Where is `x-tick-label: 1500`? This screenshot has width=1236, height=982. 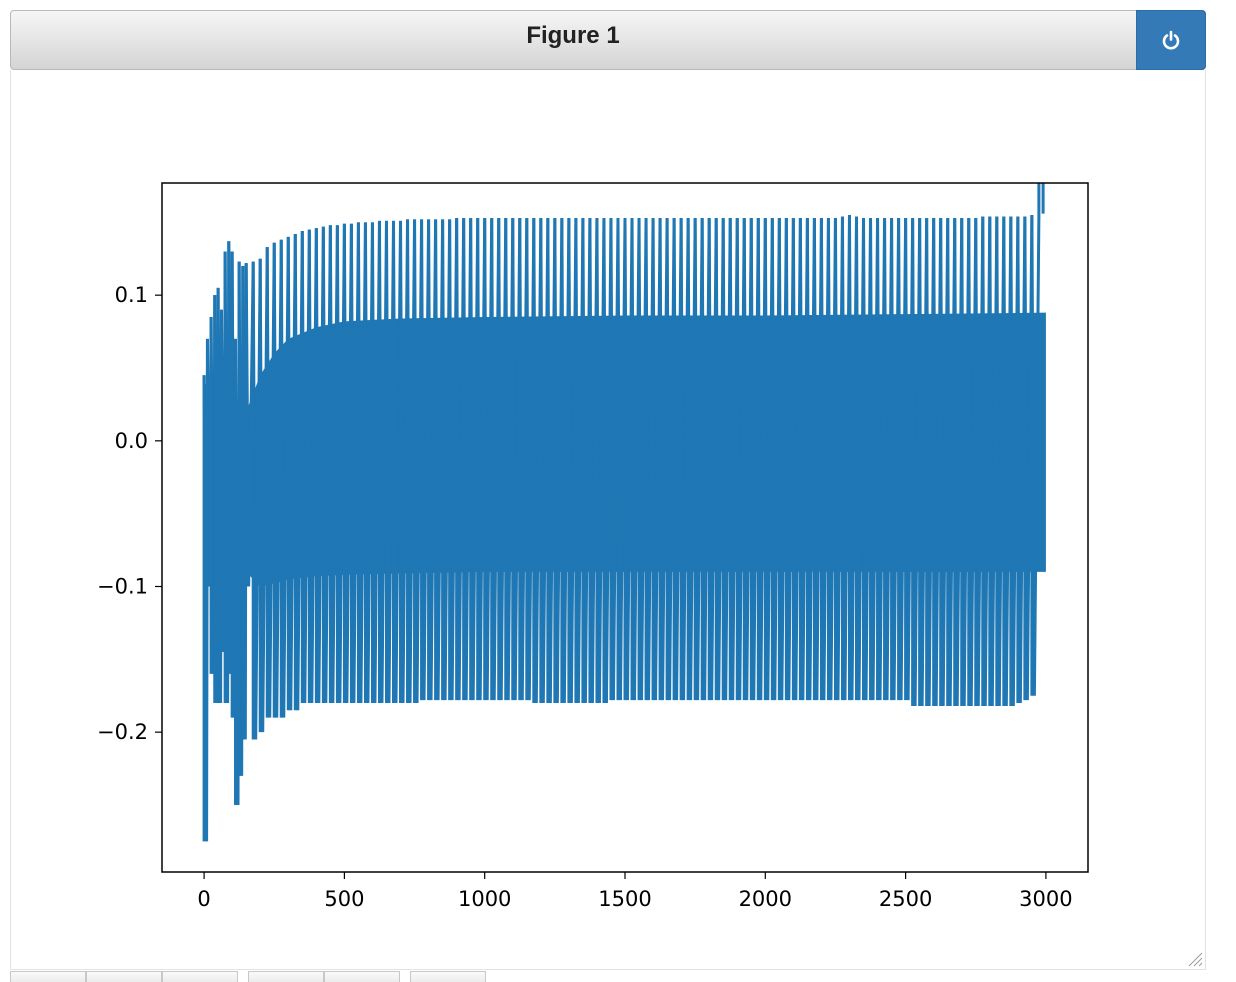
x-tick-label: 1500 is located at coordinates (624, 899).